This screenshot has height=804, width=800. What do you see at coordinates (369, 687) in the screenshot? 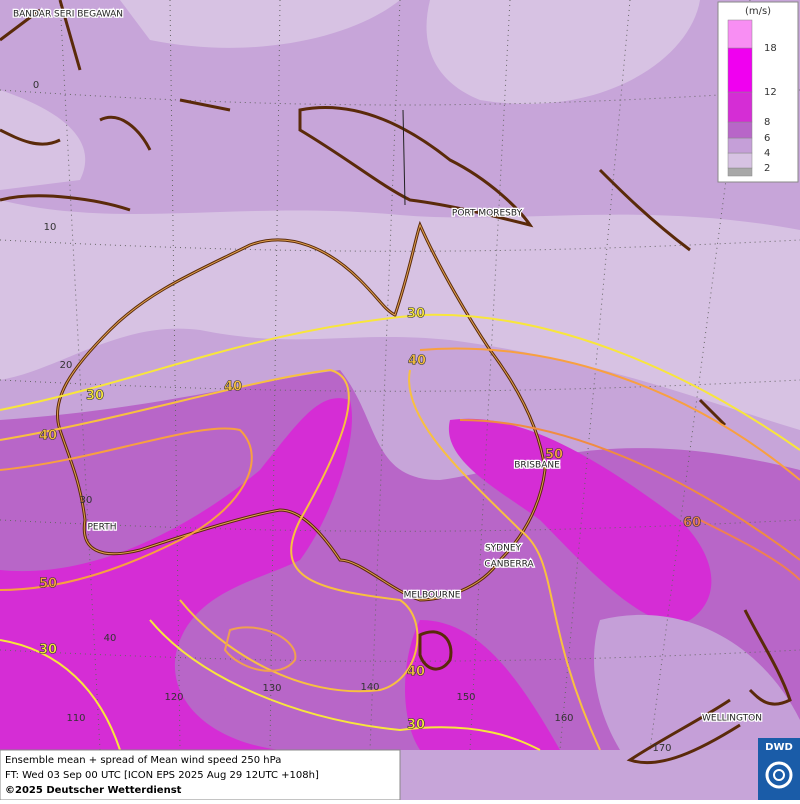
I see `longitude-label: 140` at bounding box center [369, 687].